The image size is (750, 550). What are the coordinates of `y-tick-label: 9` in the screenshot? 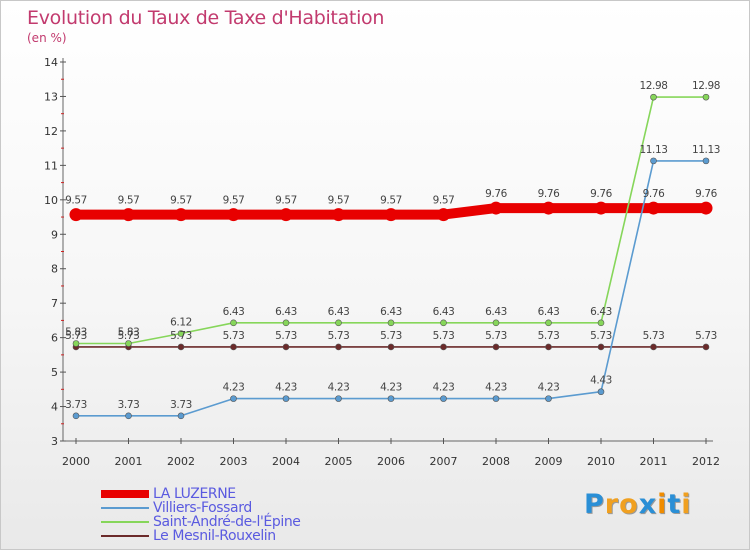 It's located at (54, 234).